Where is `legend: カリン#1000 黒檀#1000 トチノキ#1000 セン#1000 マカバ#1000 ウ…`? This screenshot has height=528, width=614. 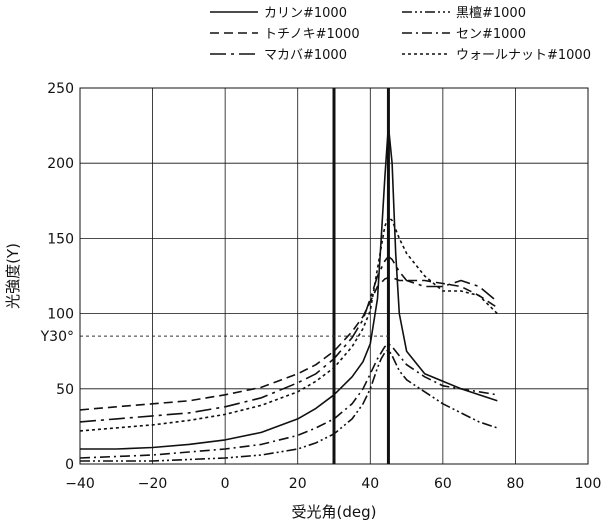 legend: カリン#1000 黒檀#1000 トチノキ#1000 セン#1000 マカバ#1000 ウ… is located at coordinates (400, 34).